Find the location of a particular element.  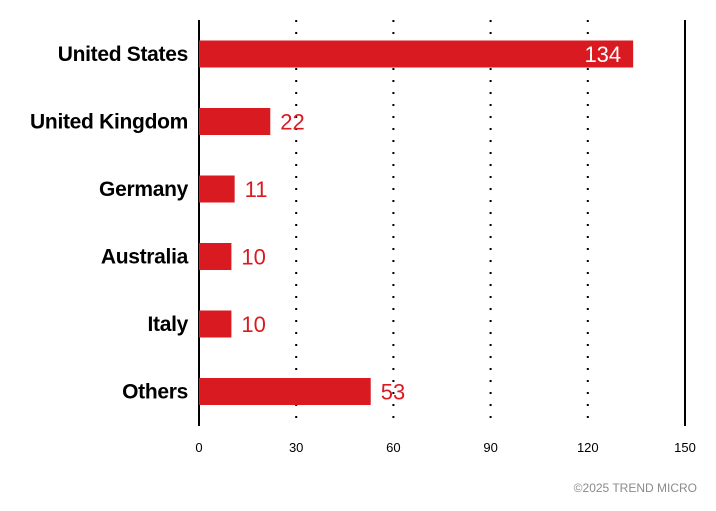

x-tick-labels: 0 30 60 90 120 150 is located at coordinates (445, 447).